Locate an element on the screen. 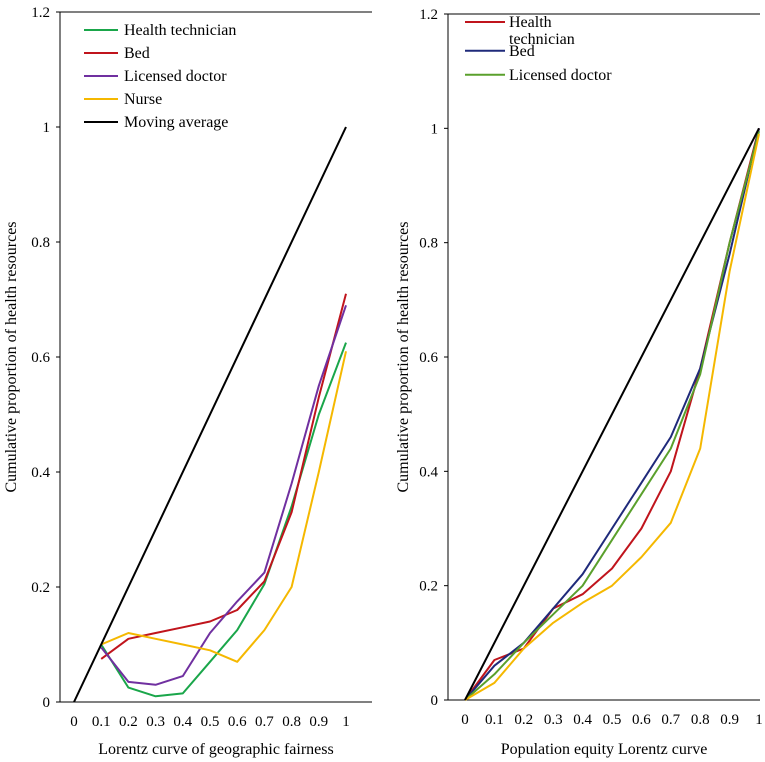 This screenshot has width=765, height=762. legend-label: Moving average is located at coordinates (176, 122).